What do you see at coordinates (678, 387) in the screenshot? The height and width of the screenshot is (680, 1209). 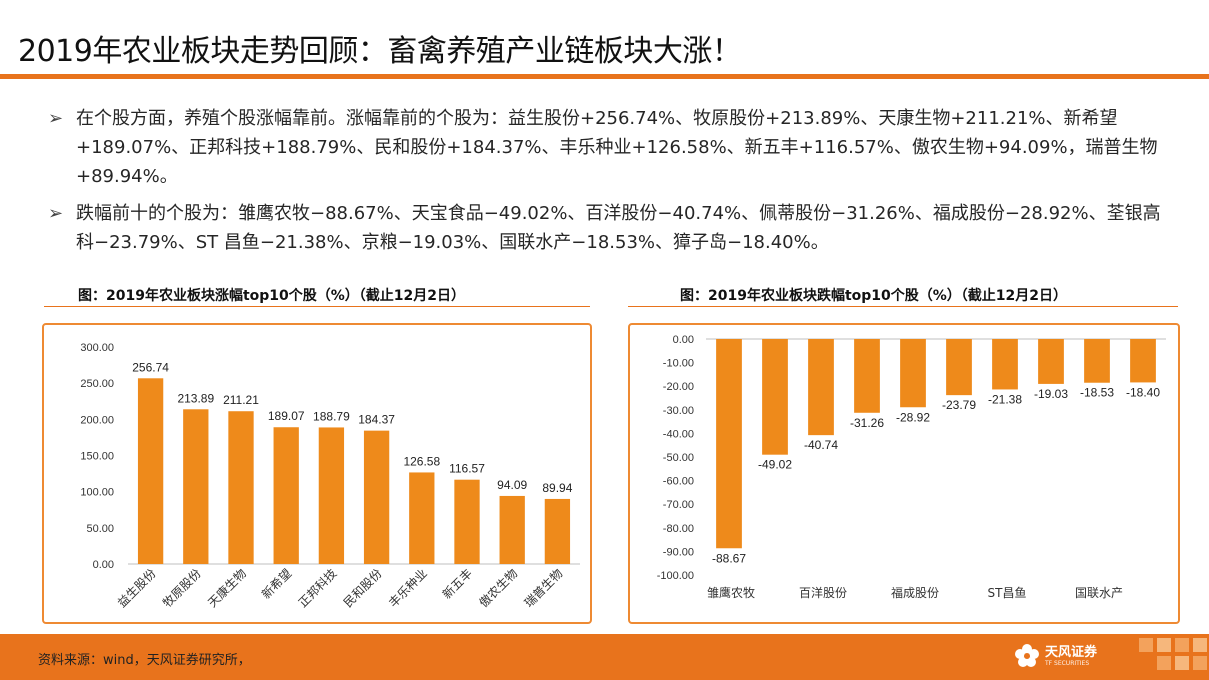 I see `y-tick-label: -20.00` at bounding box center [678, 387].